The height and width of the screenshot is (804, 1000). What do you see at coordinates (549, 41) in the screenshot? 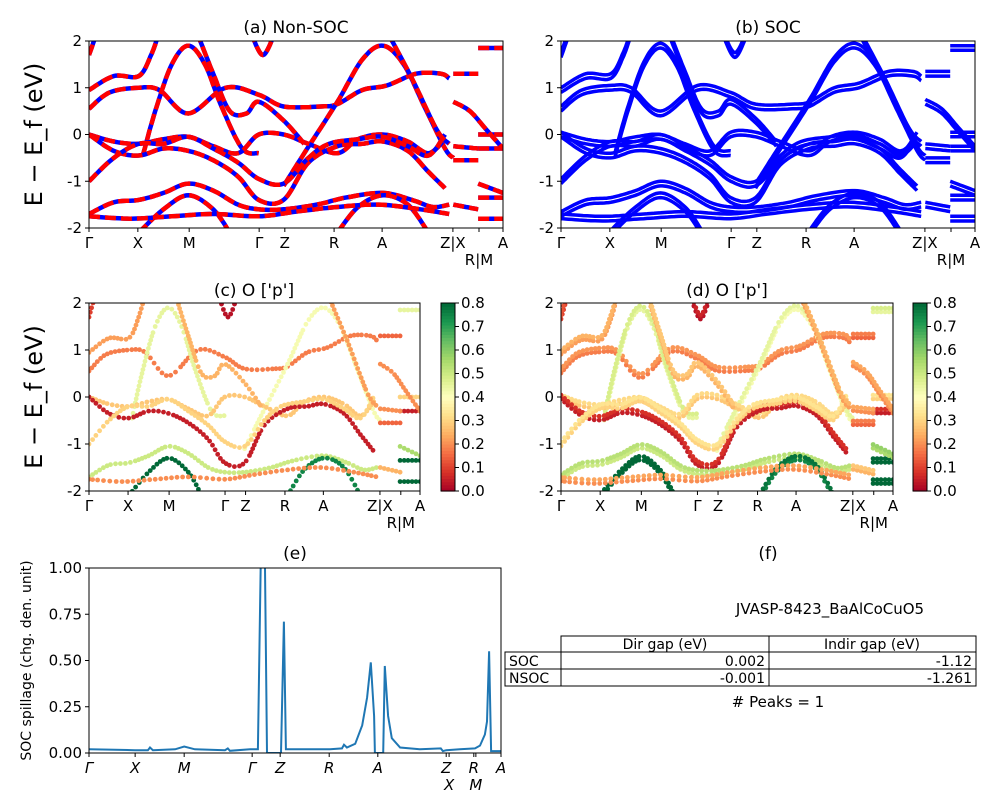
I see `y-tick-label: 2` at bounding box center [549, 41].